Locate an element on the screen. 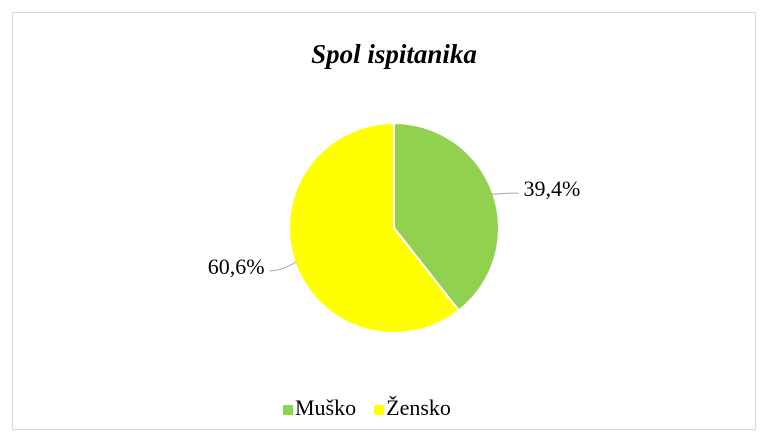 This screenshot has width=768, height=441. legend-label: Žensko is located at coordinates (418, 407).